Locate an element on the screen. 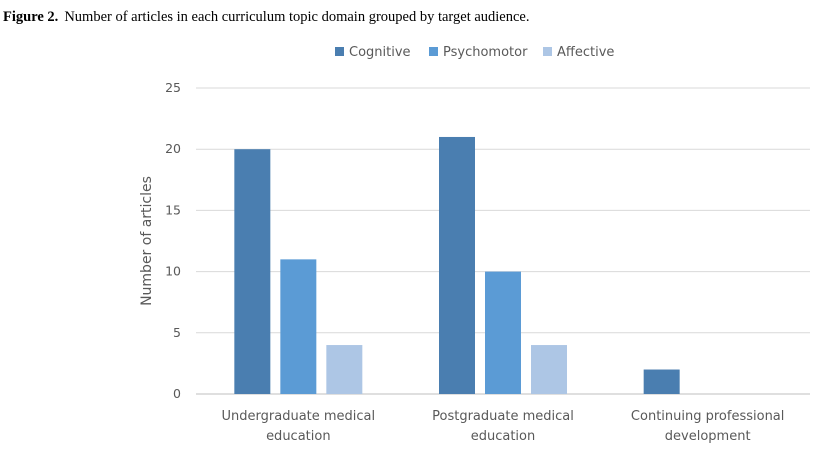  legend-swatch-psychomotor is located at coordinates (433, 51).